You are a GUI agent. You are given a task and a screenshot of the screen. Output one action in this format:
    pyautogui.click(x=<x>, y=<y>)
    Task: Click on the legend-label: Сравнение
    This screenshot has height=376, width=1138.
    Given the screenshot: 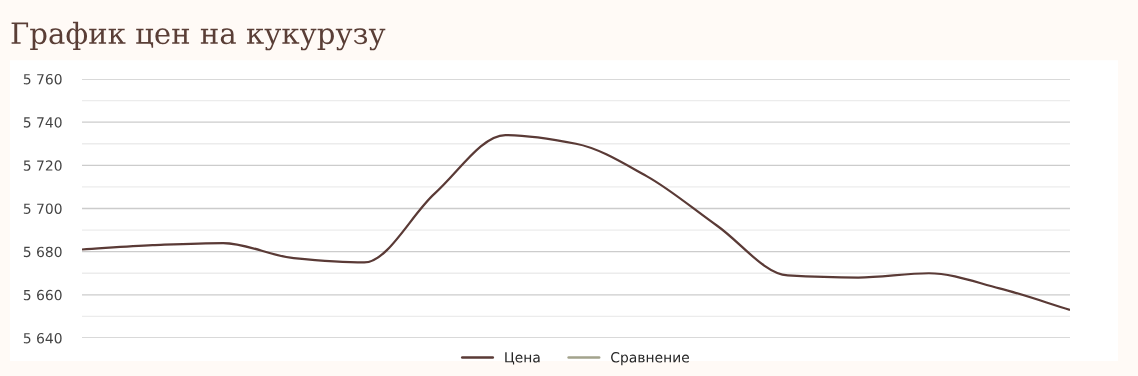 What is the action you would take?
    pyautogui.click(x=650, y=359)
    